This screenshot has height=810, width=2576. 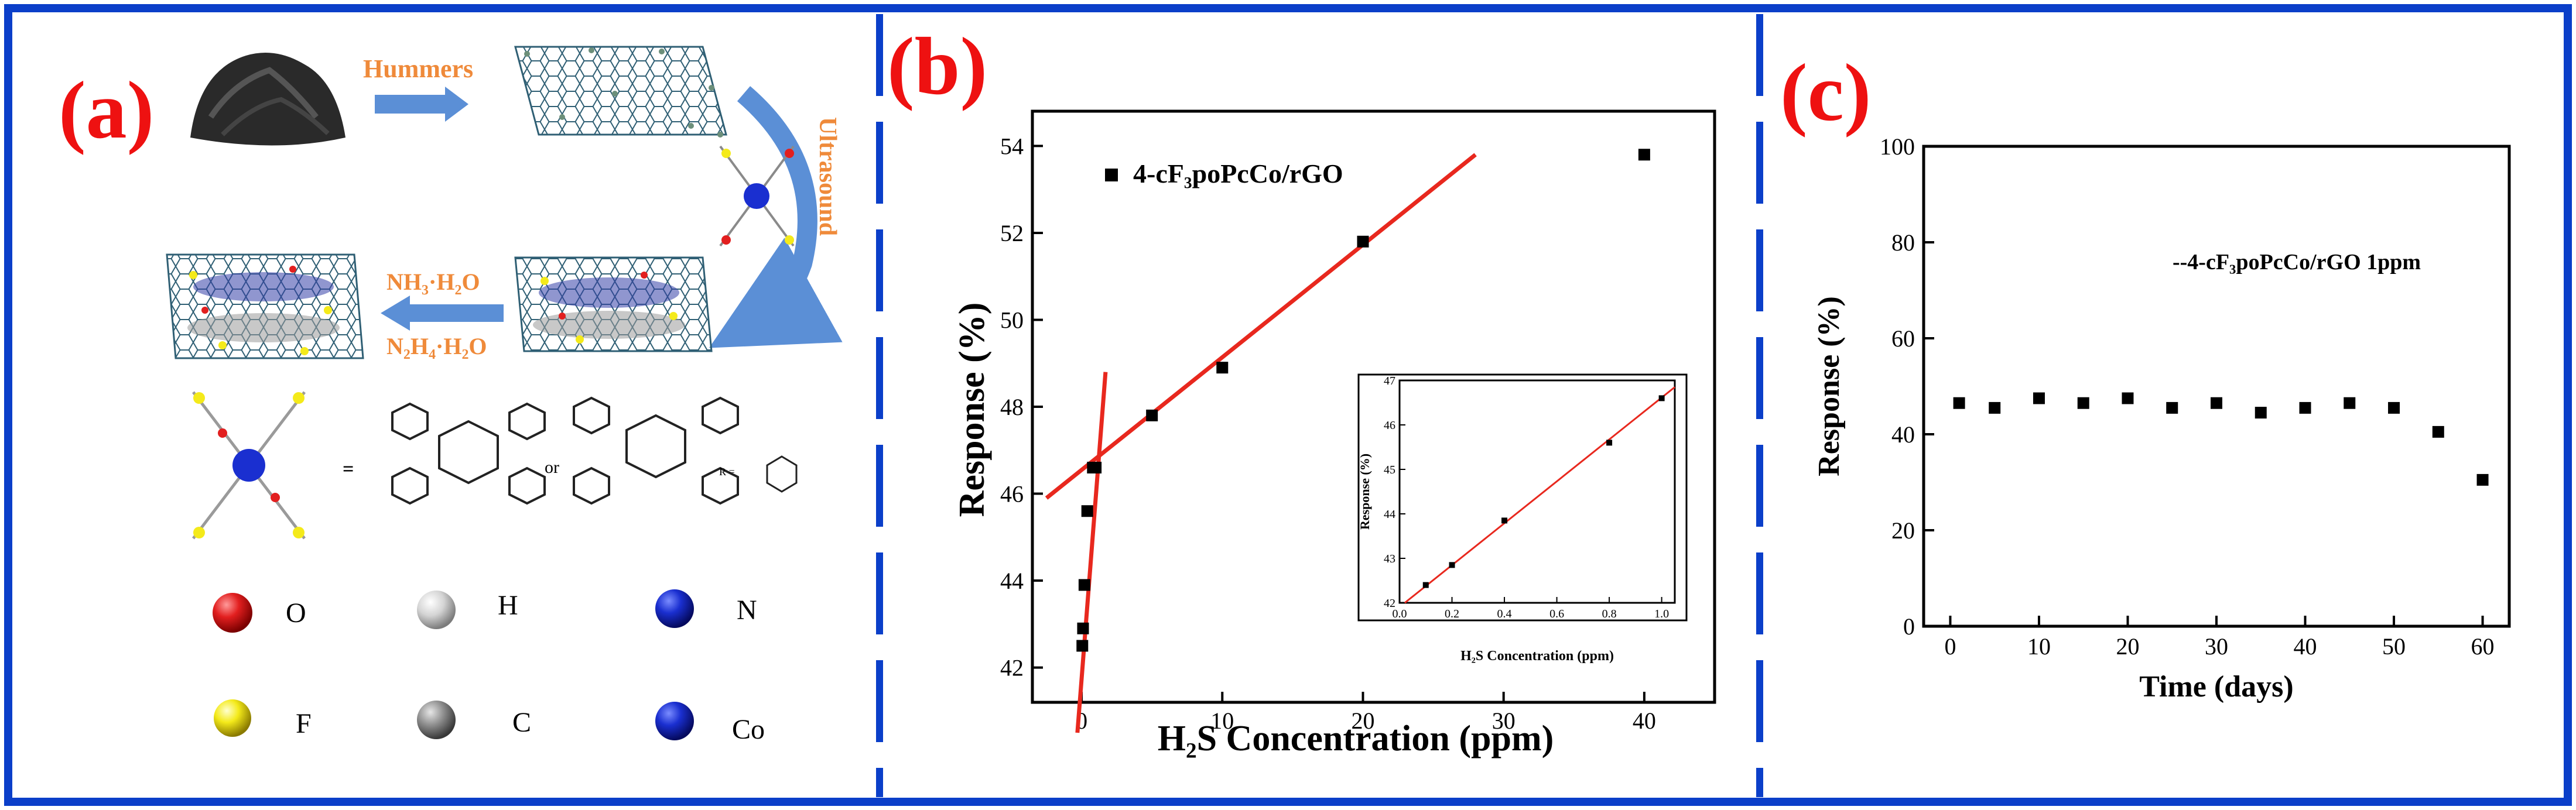 I want to click on fit-line, so click(x=1261, y=327).